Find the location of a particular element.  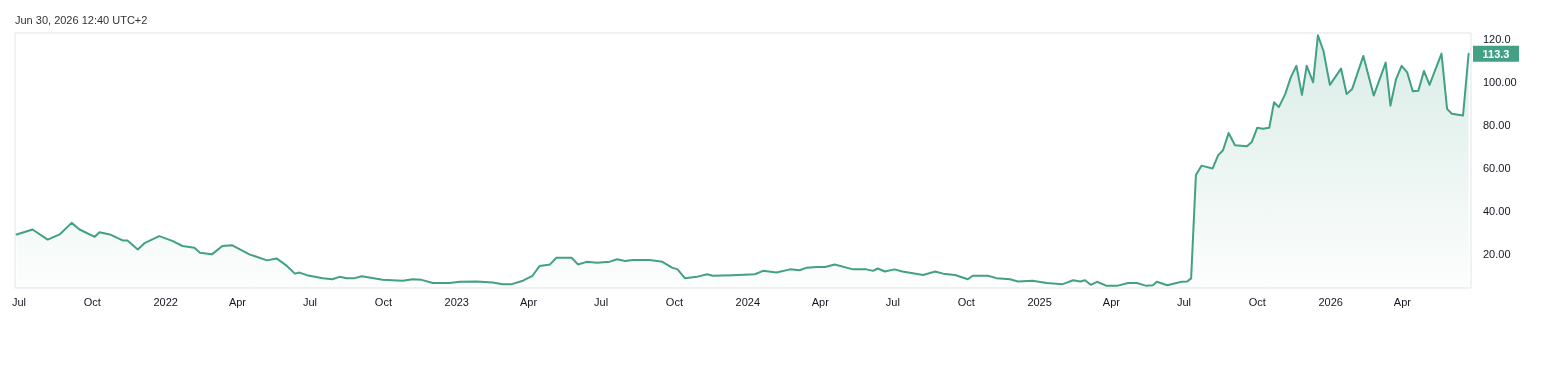

y-tick-label: 80.00 is located at coordinates (1497, 125).